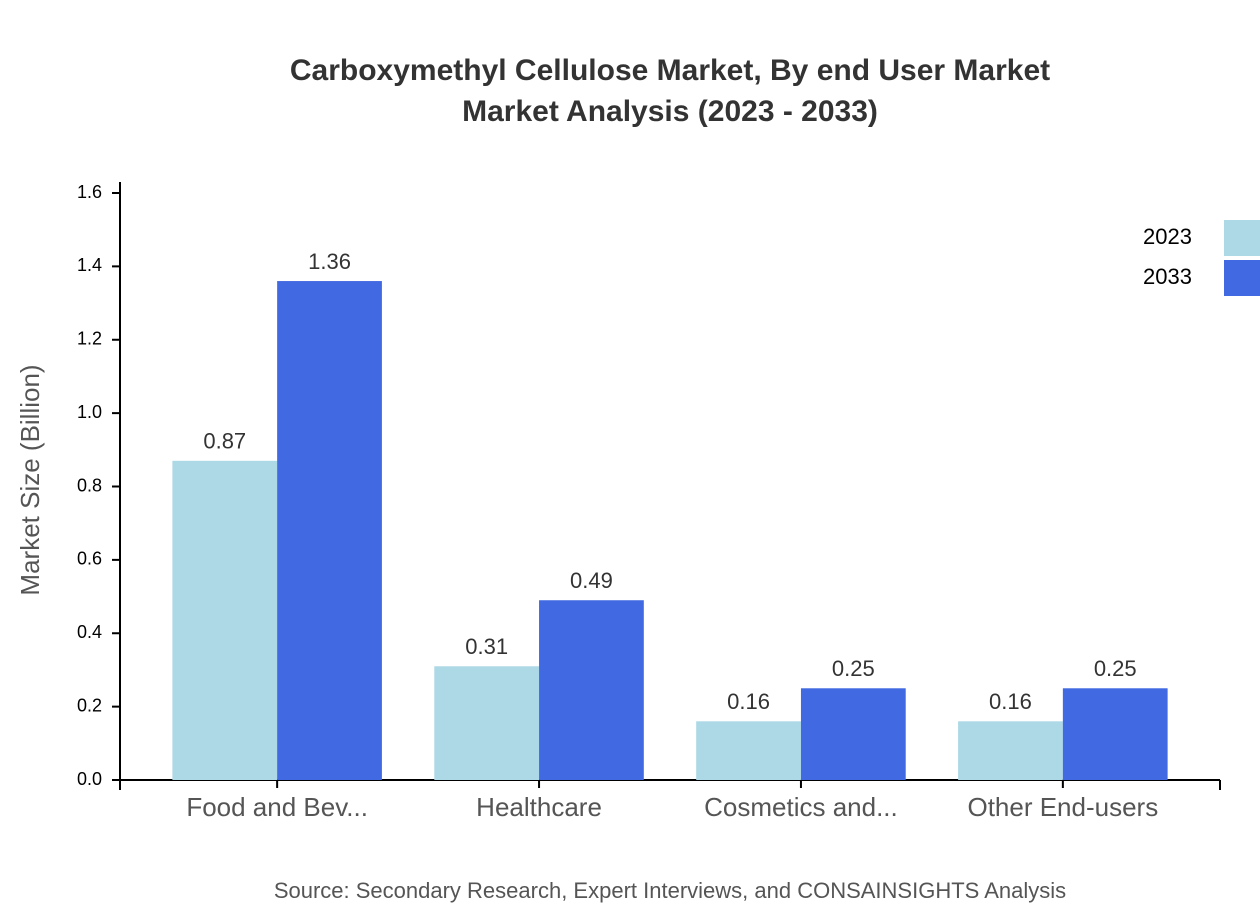 This screenshot has height=920, width=1260. Describe the element at coordinates (89, 265) in the screenshot. I see `y-tick-label: 1.4` at that location.